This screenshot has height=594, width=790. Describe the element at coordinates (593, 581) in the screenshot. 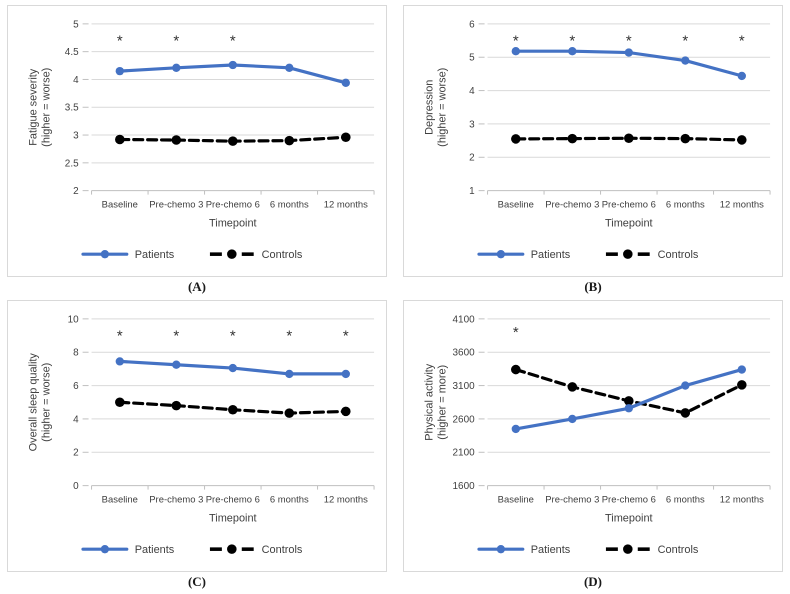

I see `panel-d-label: (D)` at that location.